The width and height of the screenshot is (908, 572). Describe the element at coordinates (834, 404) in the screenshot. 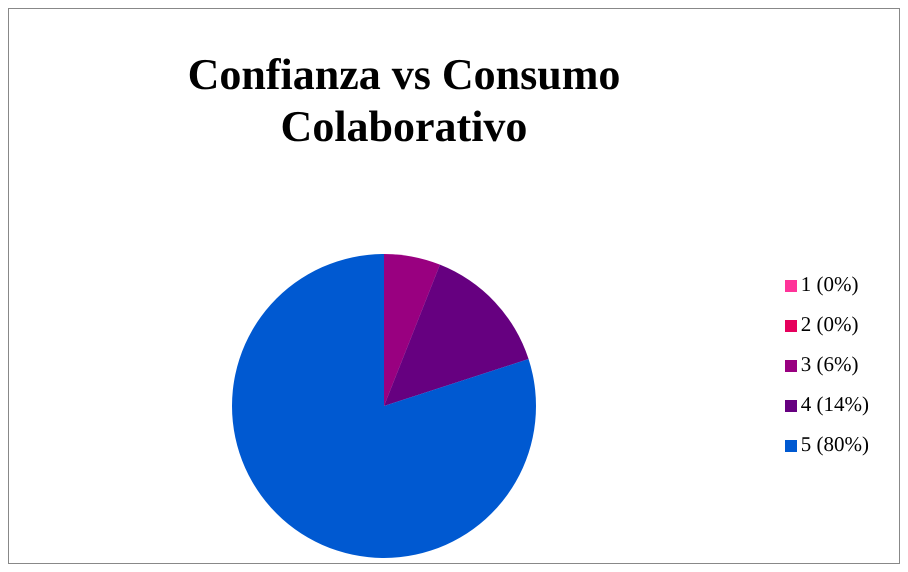

I see `legend-label: 4 (14%)` at that location.